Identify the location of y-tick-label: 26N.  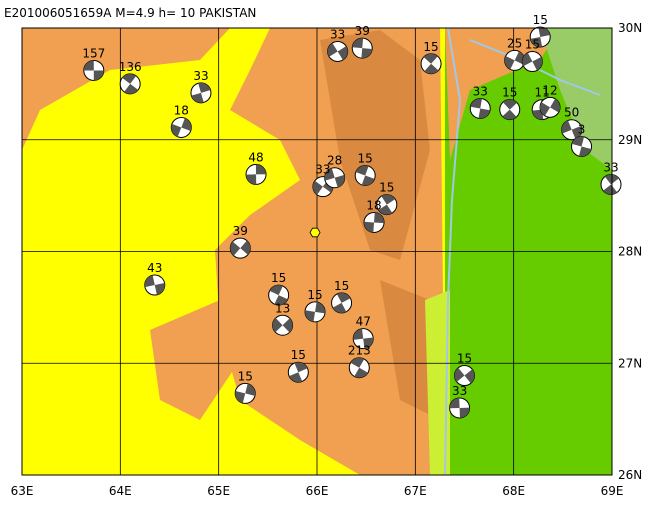
(630, 475).